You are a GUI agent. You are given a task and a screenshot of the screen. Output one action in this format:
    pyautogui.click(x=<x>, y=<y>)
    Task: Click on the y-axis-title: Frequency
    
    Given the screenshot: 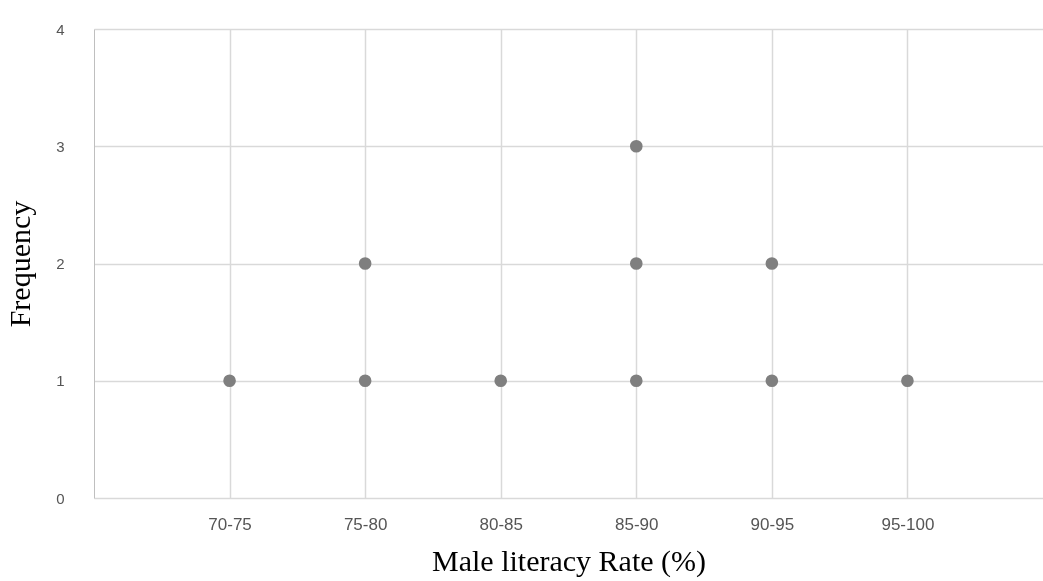 What is the action you would take?
    pyautogui.click(x=20, y=264)
    